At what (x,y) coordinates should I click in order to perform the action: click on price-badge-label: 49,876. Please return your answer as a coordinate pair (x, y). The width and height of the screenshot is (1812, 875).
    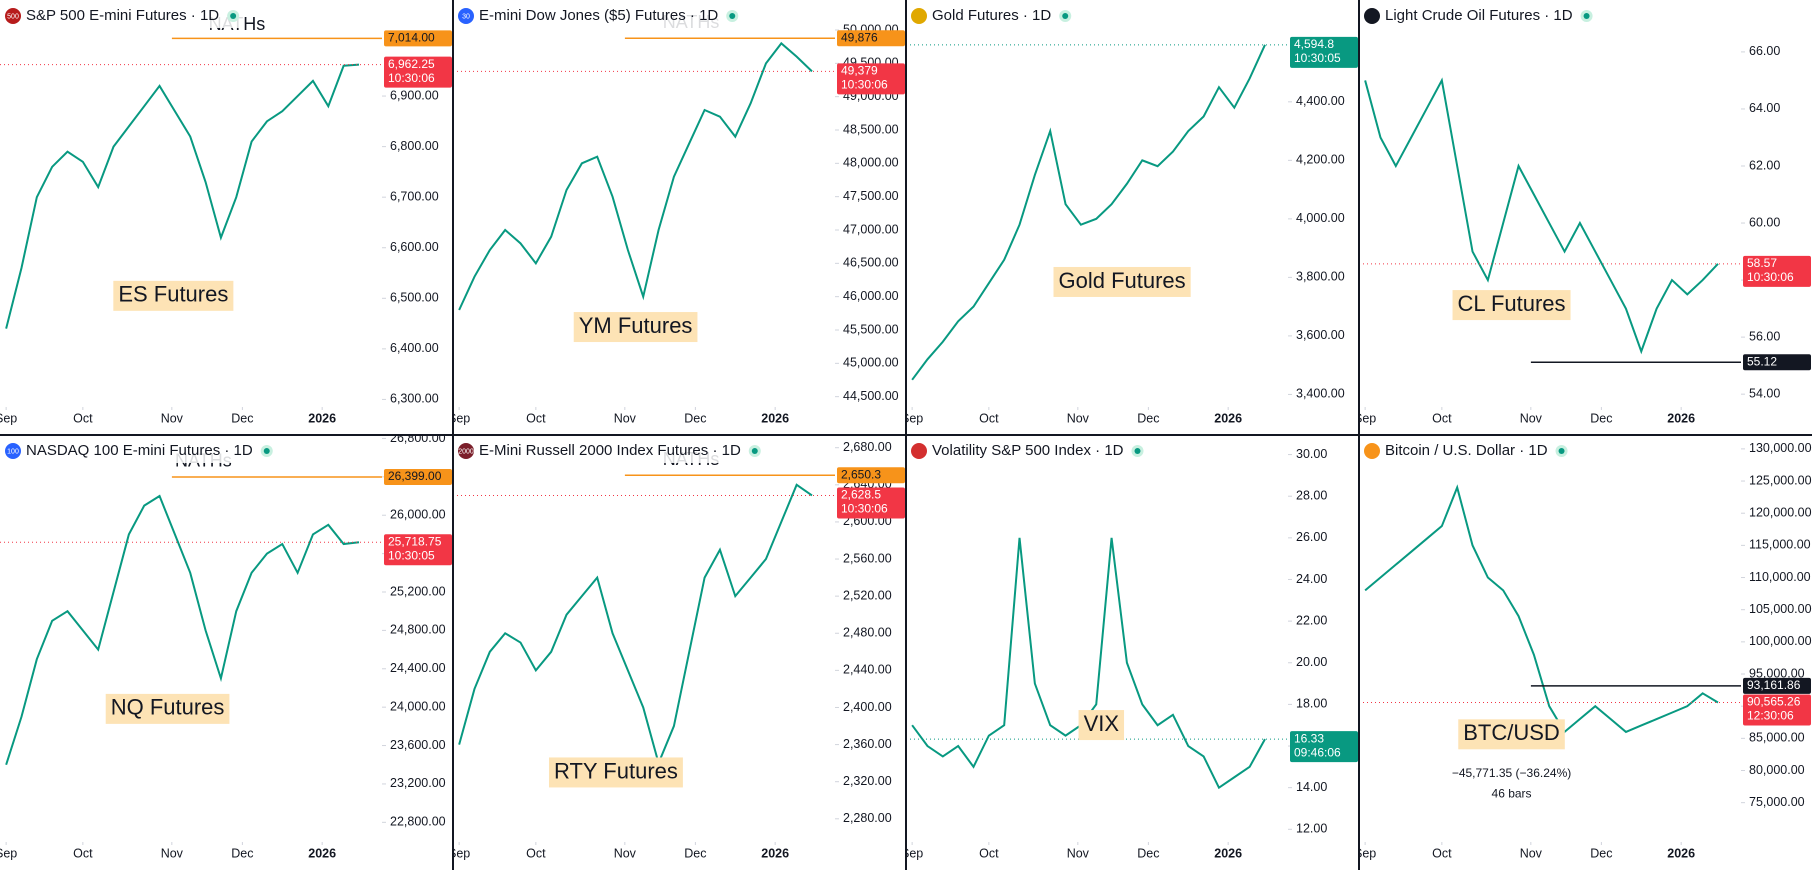
    Looking at the image, I should click on (859, 37).